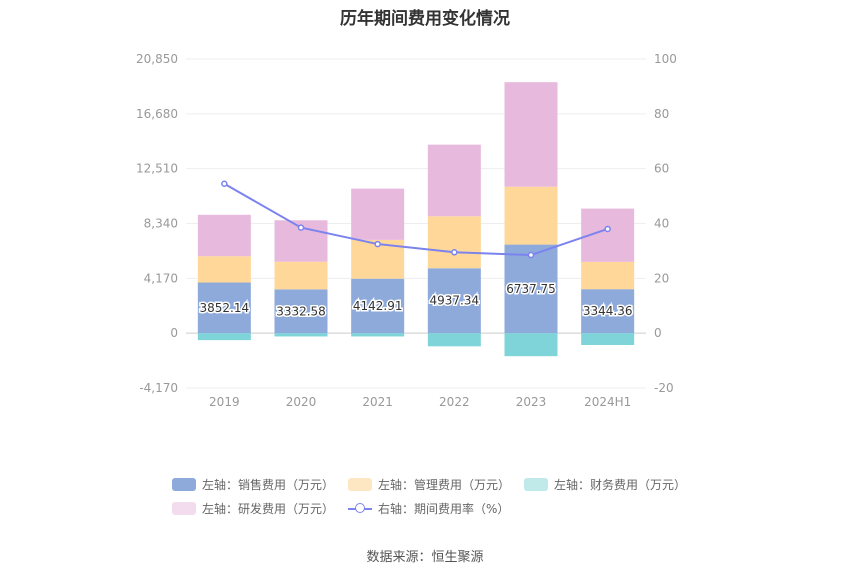  Describe the element at coordinates (620, 484) in the screenshot. I see `legend-label-finance: 左轴：财务费用（万元）` at that location.